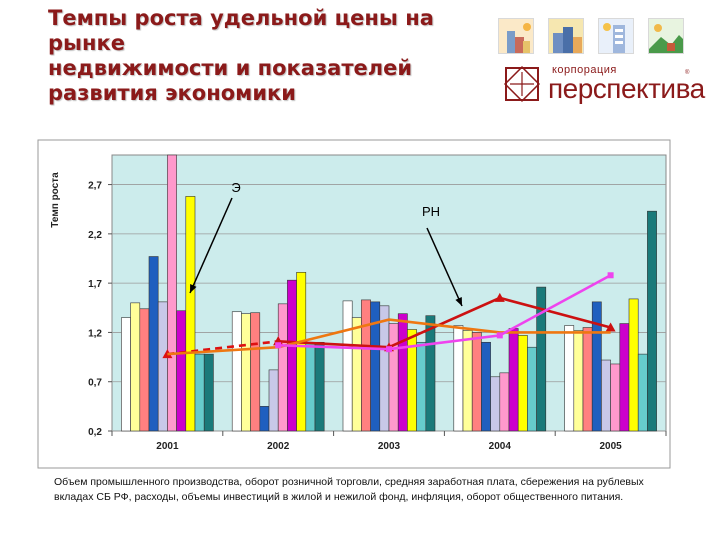 This screenshot has height=540, width=720. What do you see at coordinates (584, 70) in the screenshot?
I see `logo-top-text: корпорация` at bounding box center [584, 70].